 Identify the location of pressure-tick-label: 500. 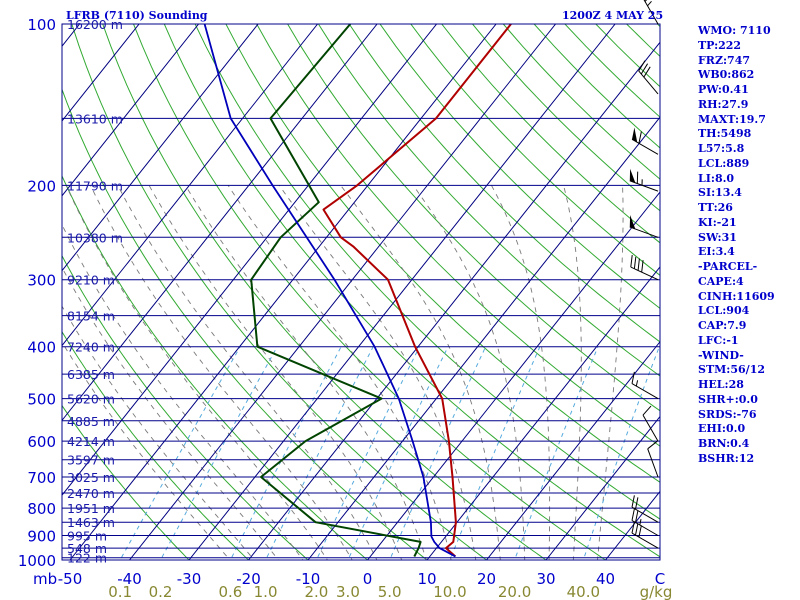
(41, 400).